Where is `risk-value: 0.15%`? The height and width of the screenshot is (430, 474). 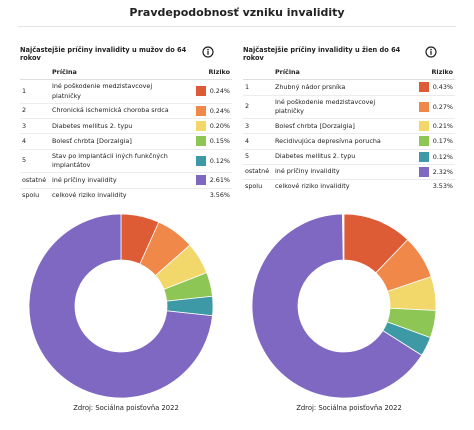
risk-value: 0.15% is located at coordinates (219, 141).